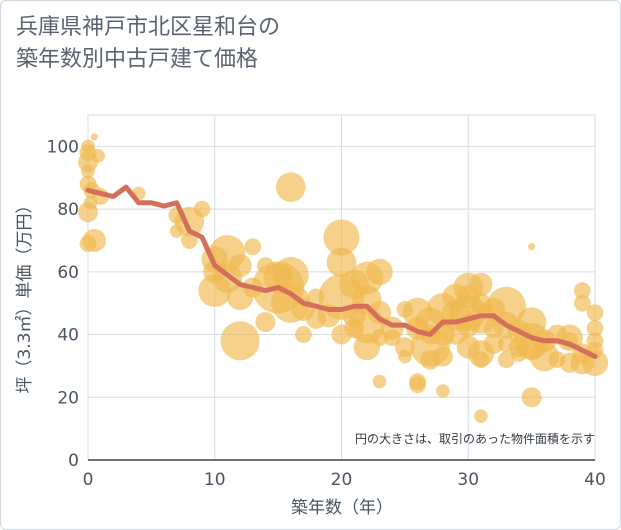 Image resolution: width=621 pixels, height=530 pixels. I want to click on x-tick-label: 20, so click(342, 480).